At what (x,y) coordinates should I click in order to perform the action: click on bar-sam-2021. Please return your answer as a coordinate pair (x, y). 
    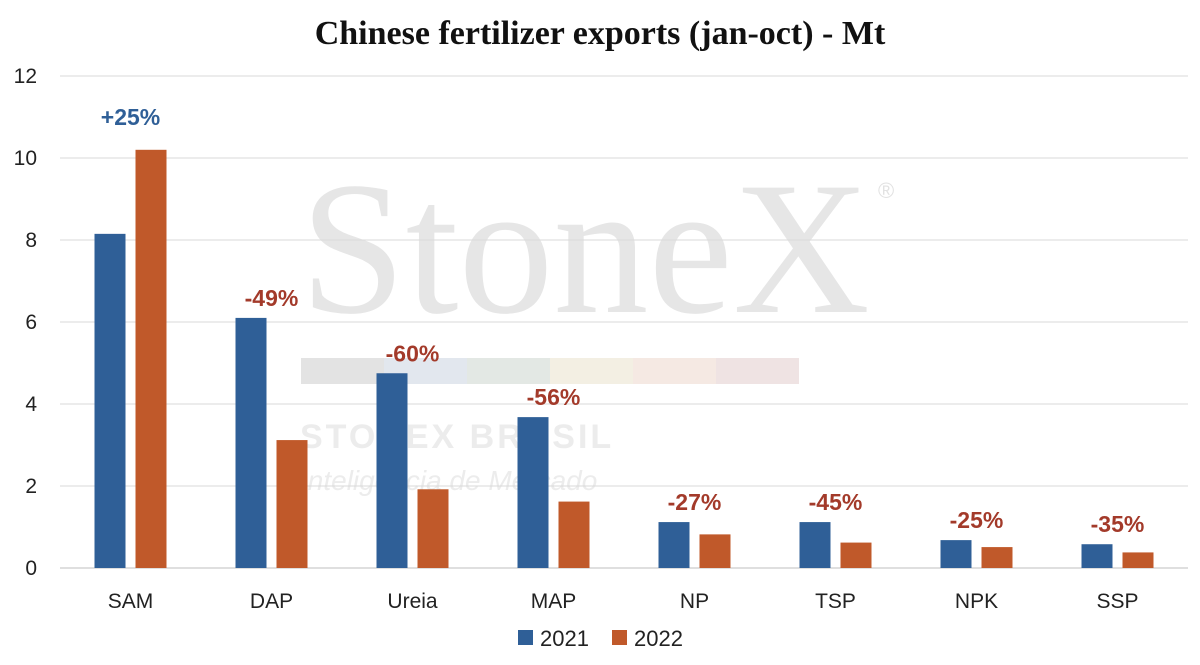
    Looking at the image, I should click on (110, 400).